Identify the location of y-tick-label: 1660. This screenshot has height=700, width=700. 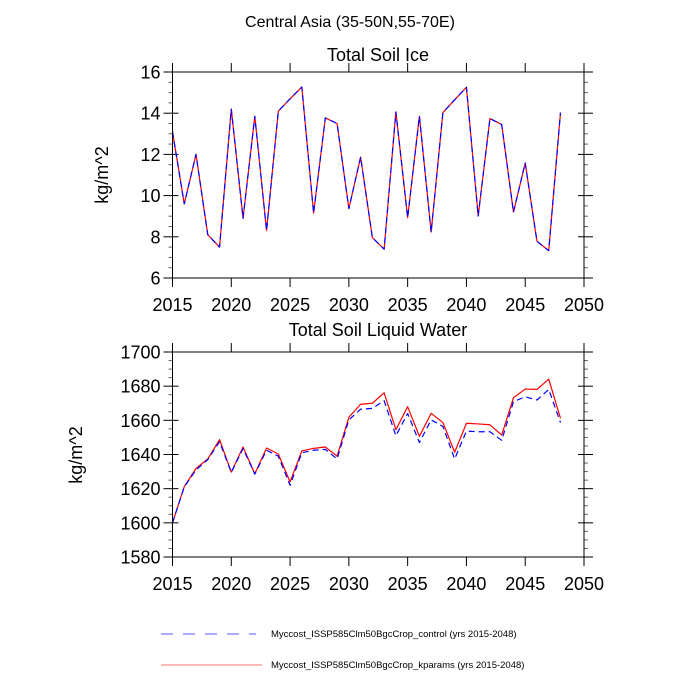
(140, 421).